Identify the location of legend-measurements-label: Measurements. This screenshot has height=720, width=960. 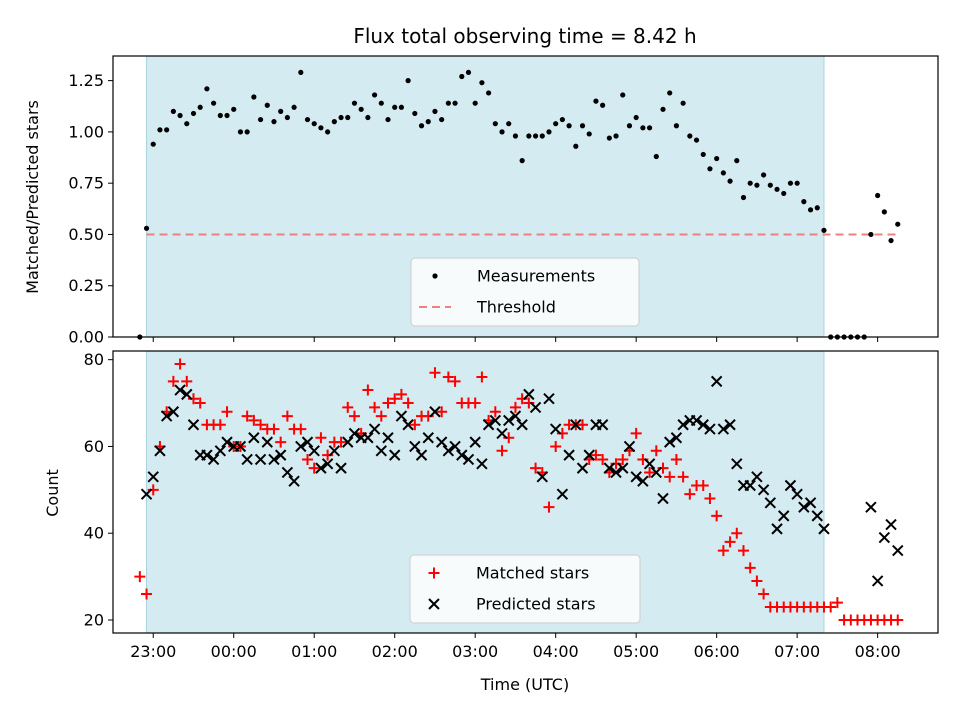
(536, 276).